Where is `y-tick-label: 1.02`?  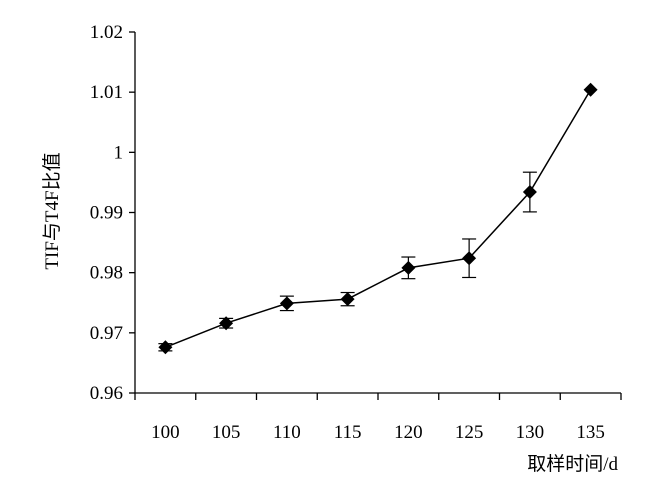
y-tick-label: 1.02 is located at coordinates (106, 32).